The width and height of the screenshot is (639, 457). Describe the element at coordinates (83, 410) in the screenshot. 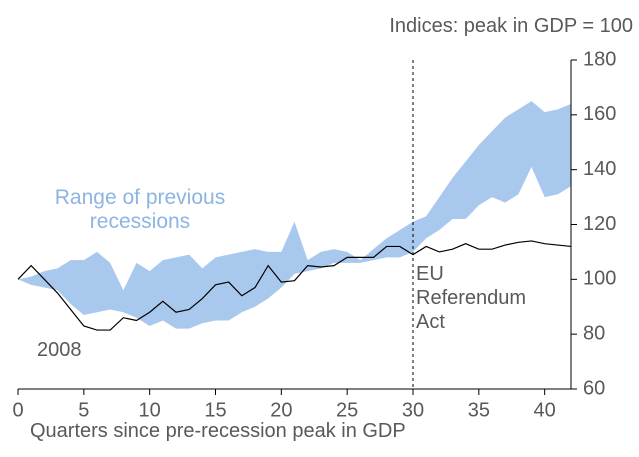

I see `x-tick-label: 5` at that location.